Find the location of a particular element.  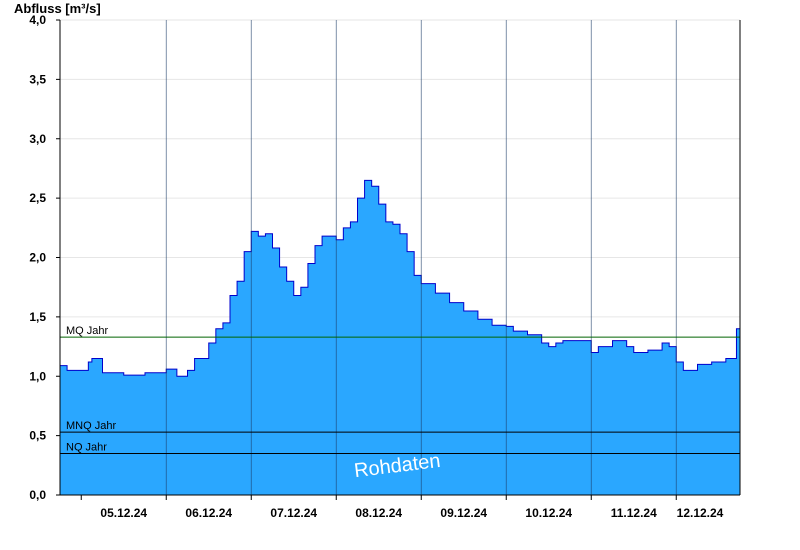

y-tick-label: 2,0 is located at coordinates (37, 258).